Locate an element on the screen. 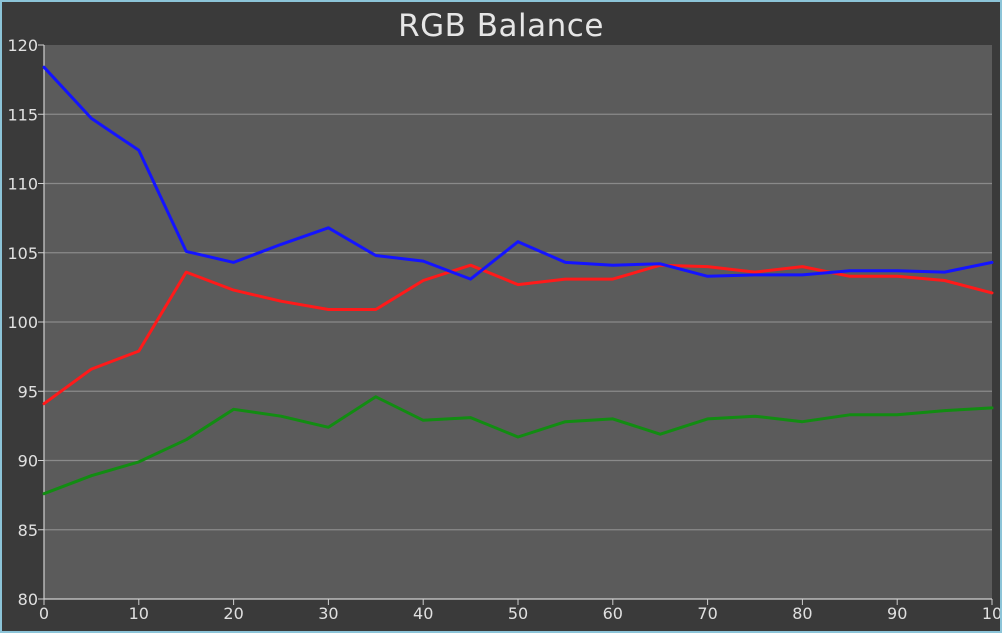 Image resolution: width=1002 pixels, height=633 pixels. x-tick-label: 50 is located at coordinates (518, 613).